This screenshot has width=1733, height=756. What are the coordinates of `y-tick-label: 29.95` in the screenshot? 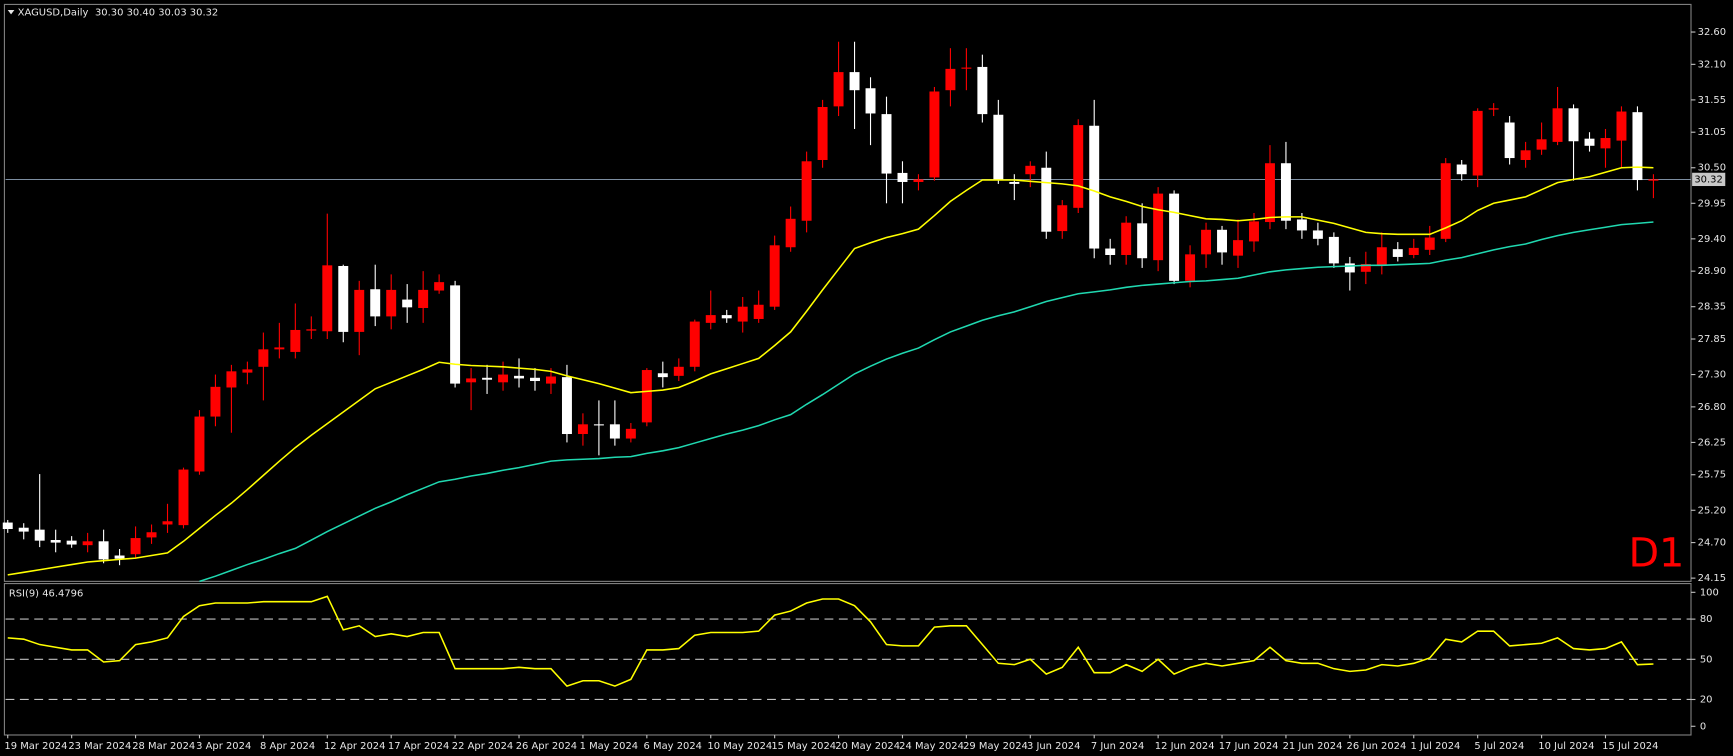 It's located at (1712, 203).